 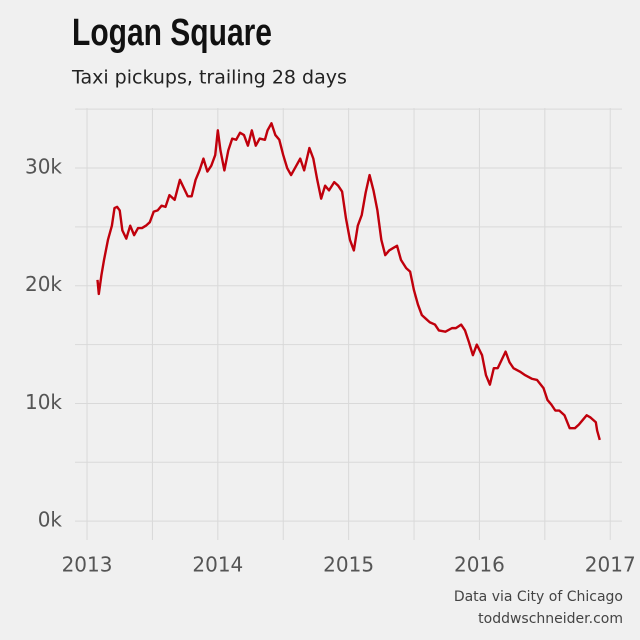 What do you see at coordinates (87, 565) in the screenshot?
I see `x-tick-label: 2013` at bounding box center [87, 565].